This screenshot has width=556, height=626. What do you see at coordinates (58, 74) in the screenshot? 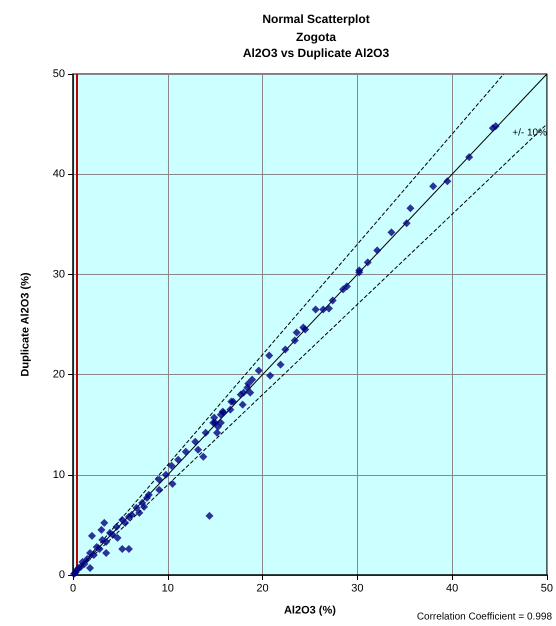
I see `y-tick-label: 50` at bounding box center [58, 74].